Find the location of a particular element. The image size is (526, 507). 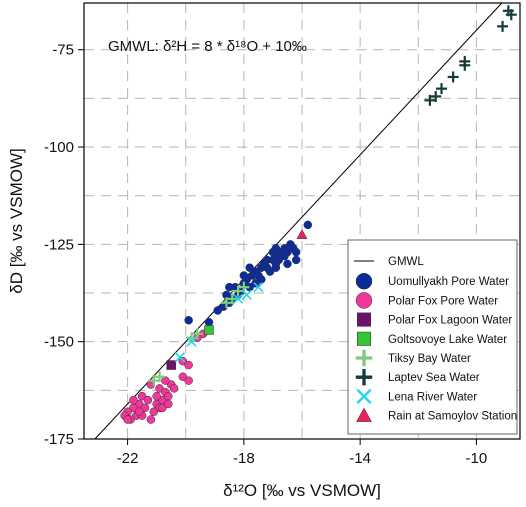

x-tick-label: -22 is located at coordinates (128, 458).